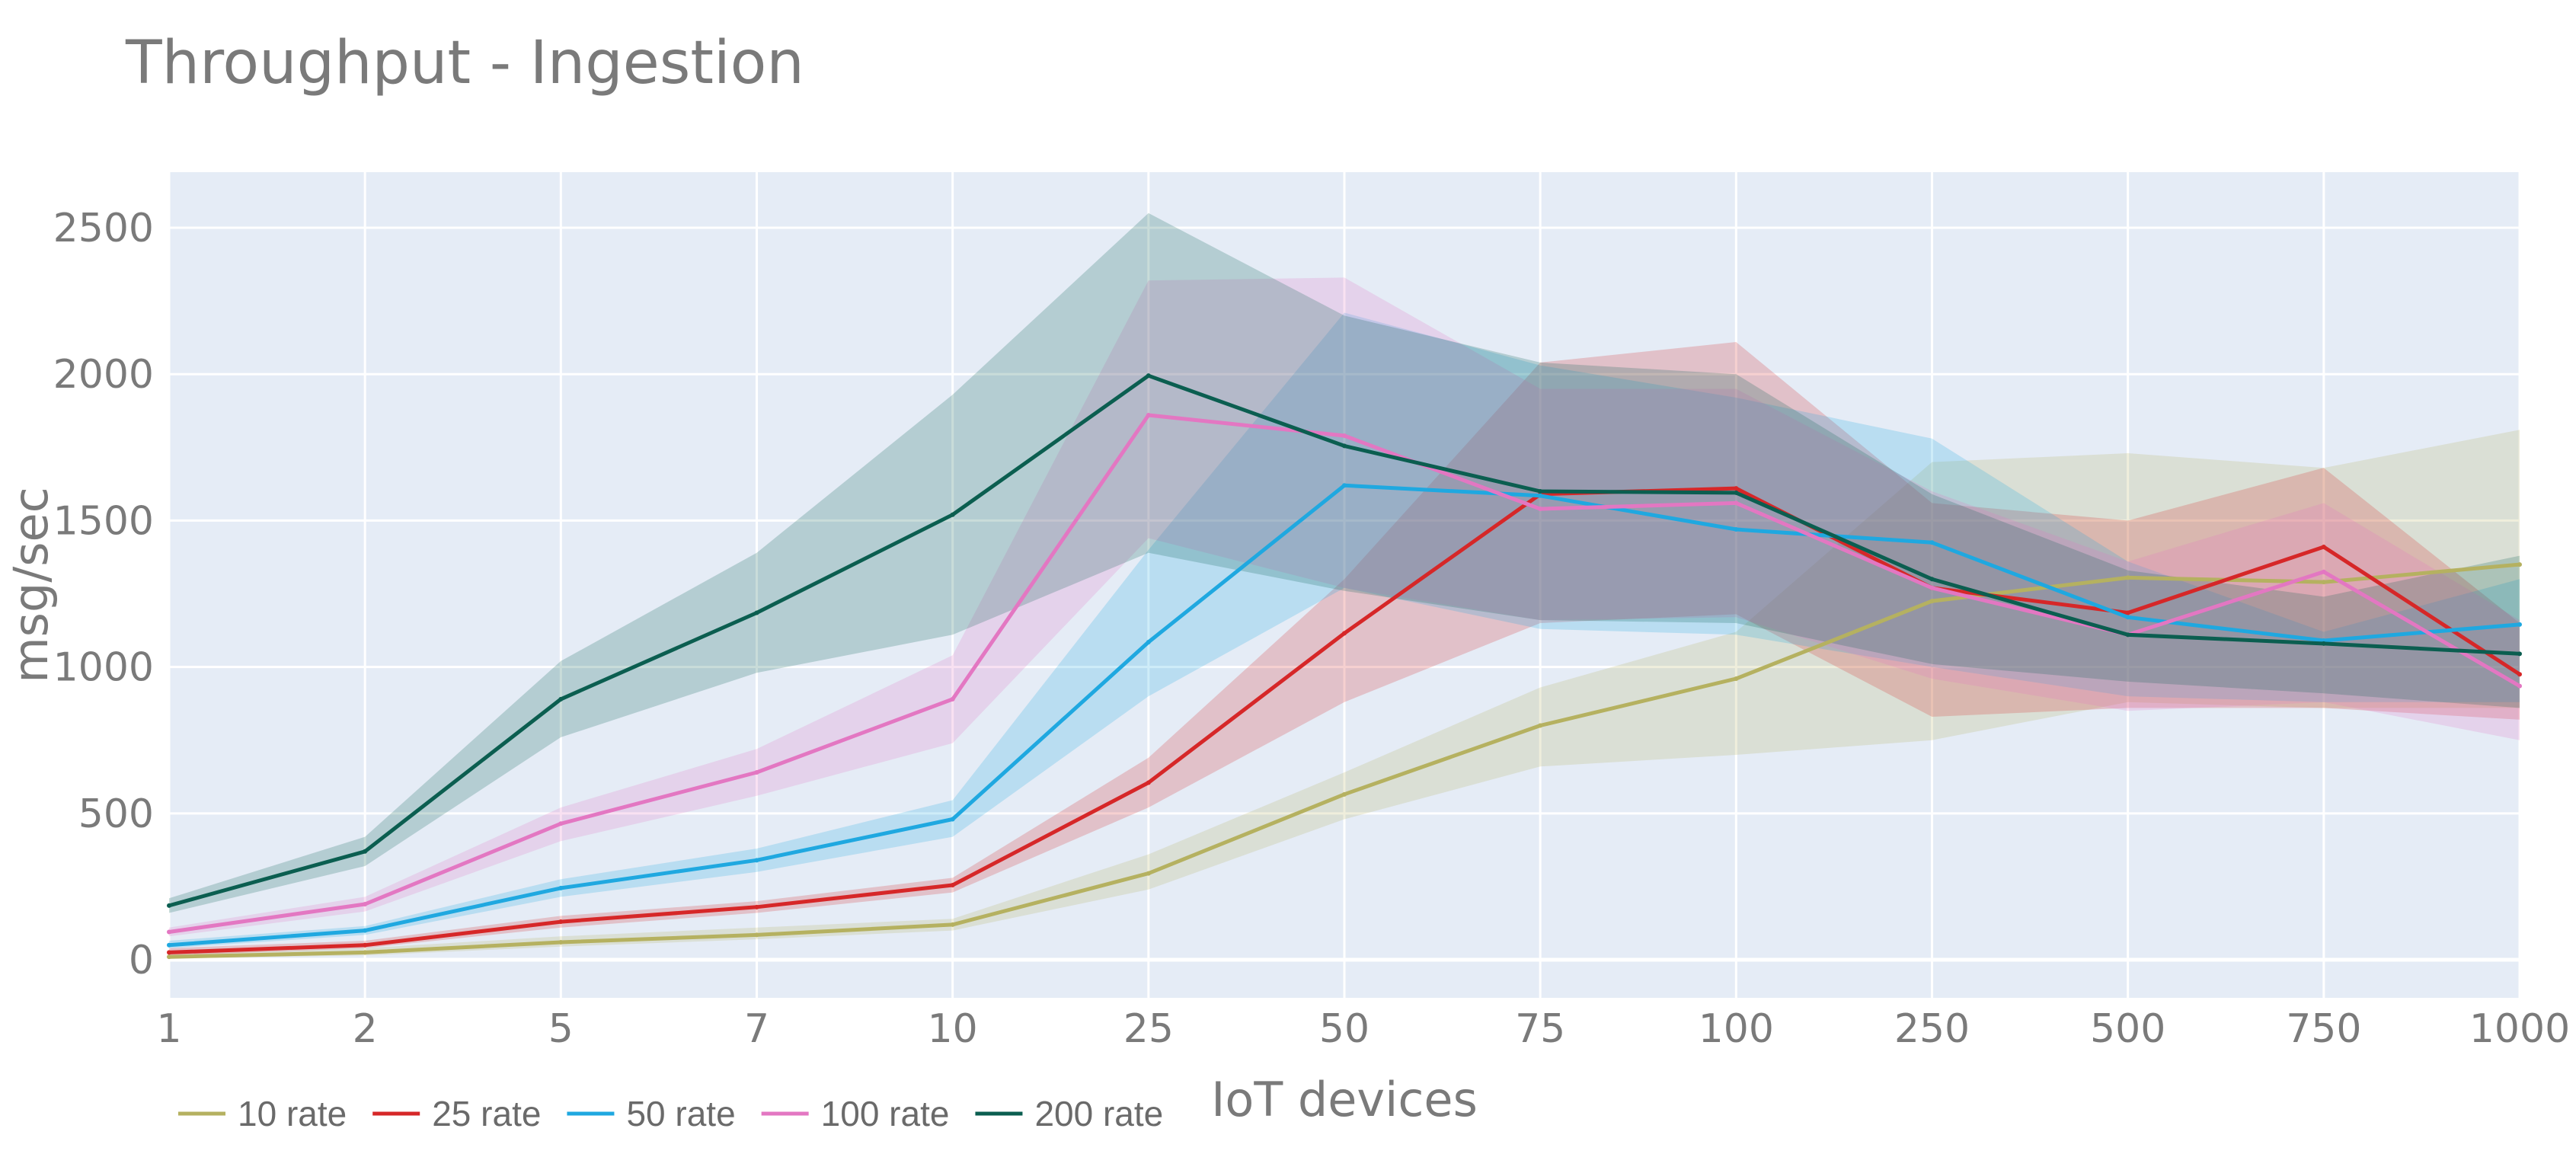 The width and height of the screenshot is (2576, 1154). What do you see at coordinates (885, 1113) in the screenshot?
I see `legend-label: 100 rate` at bounding box center [885, 1113].